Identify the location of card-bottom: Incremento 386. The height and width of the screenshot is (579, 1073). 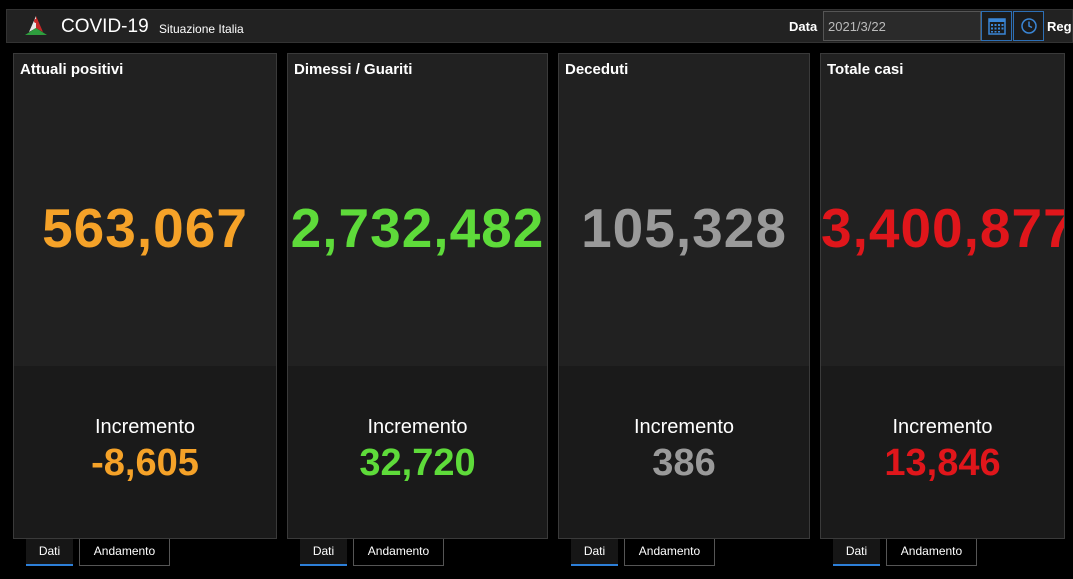
(684, 452).